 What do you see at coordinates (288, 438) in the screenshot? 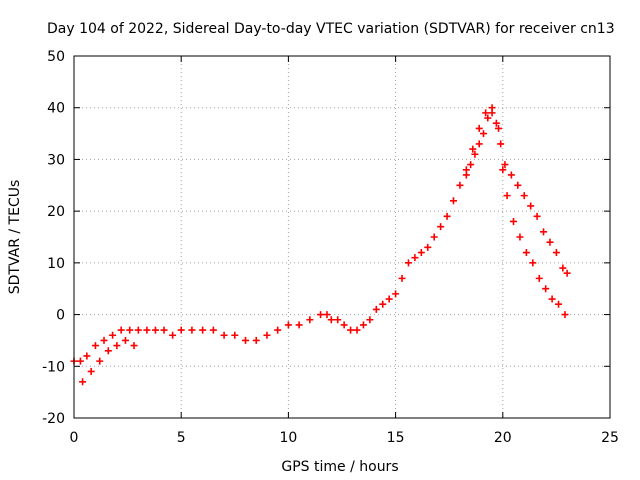
I see `x-tick-label: 10` at bounding box center [288, 438].